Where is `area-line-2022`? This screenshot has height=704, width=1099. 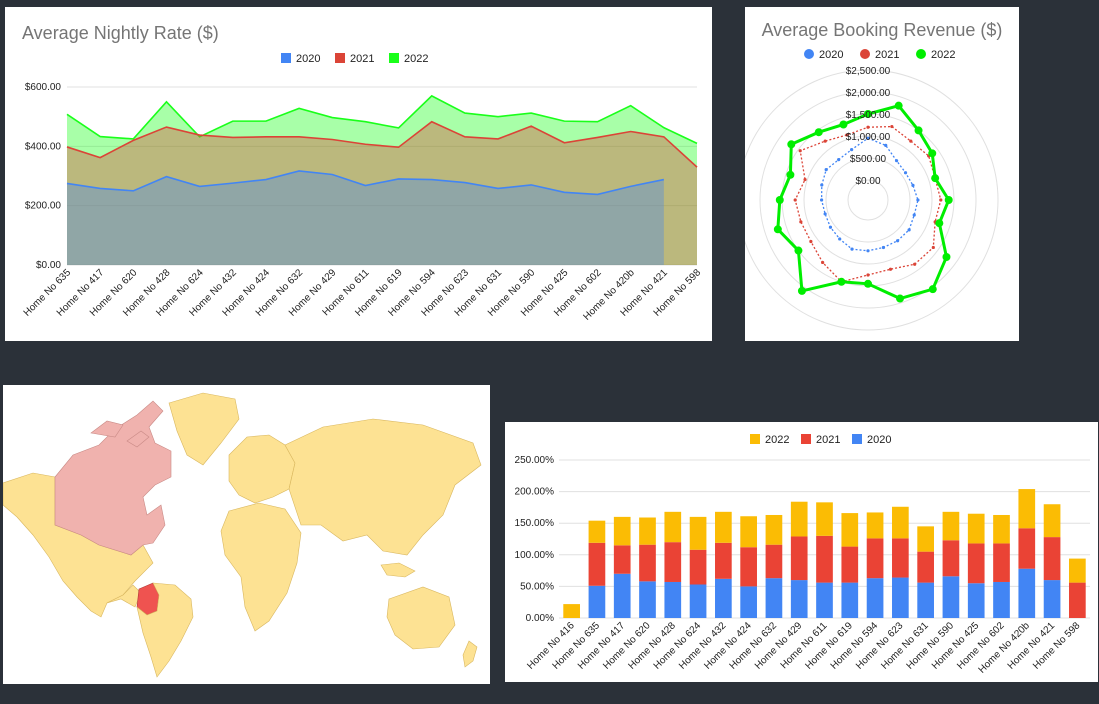
area-line-2022 is located at coordinates (382, 119).